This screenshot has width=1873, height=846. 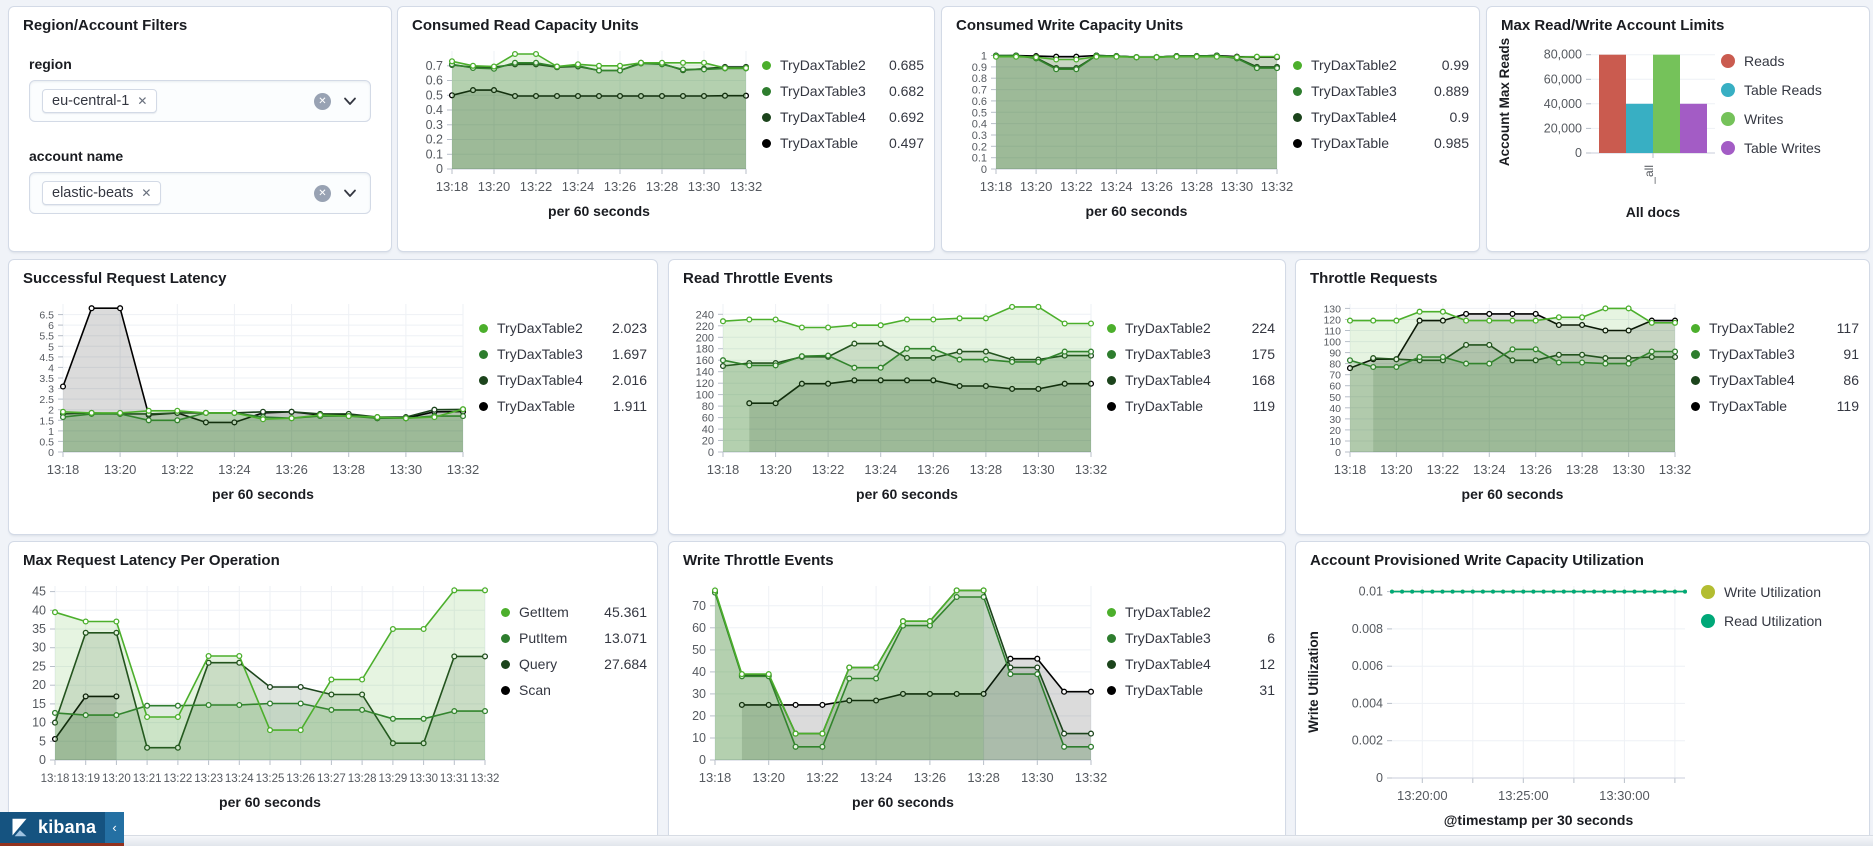 What do you see at coordinates (114, 827) in the screenshot?
I see `collapse-nav-button: ‹` at bounding box center [114, 827].